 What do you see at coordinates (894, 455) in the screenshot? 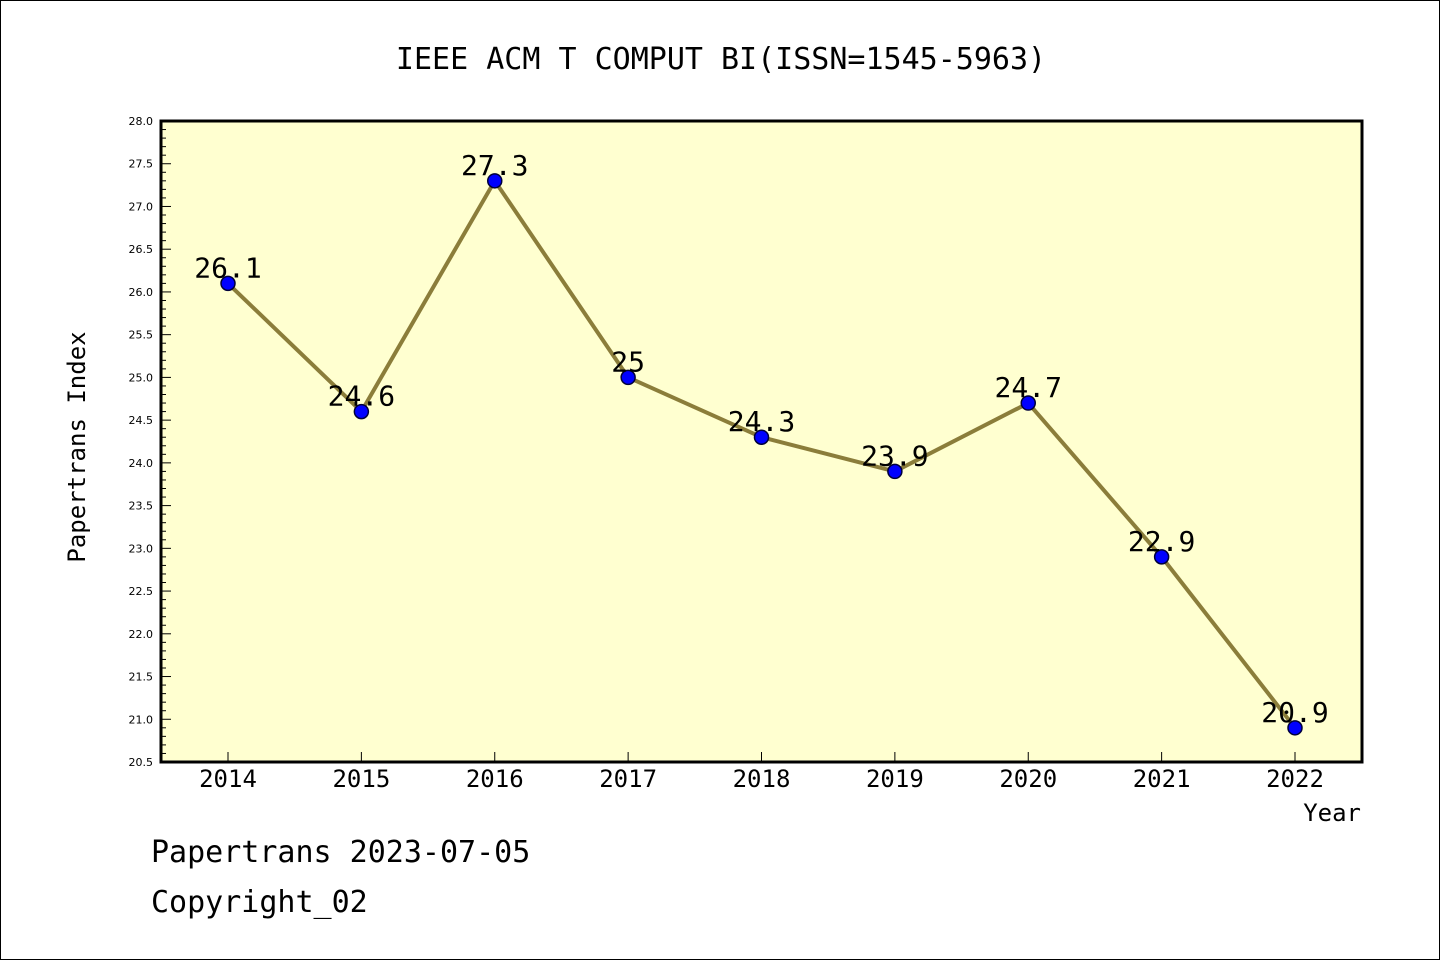
I see `data-label: 23.9` at bounding box center [894, 455].